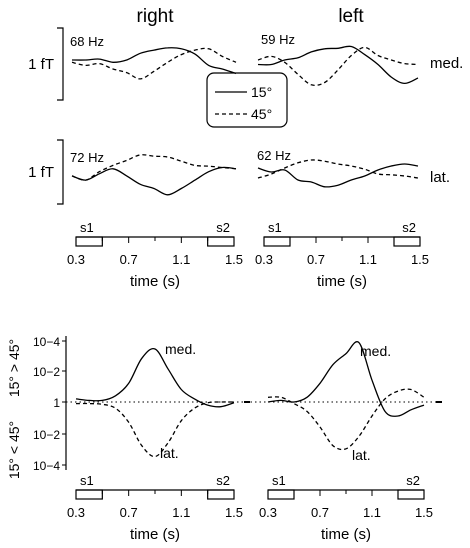 The image size is (470, 548). I want to click on freq-label-right-lateral: 72 Hz, so click(87, 157).